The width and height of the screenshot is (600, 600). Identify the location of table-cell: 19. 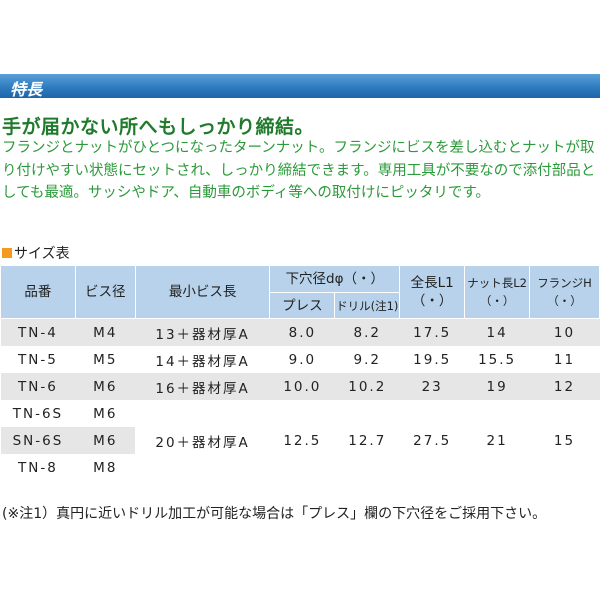
(497, 386).